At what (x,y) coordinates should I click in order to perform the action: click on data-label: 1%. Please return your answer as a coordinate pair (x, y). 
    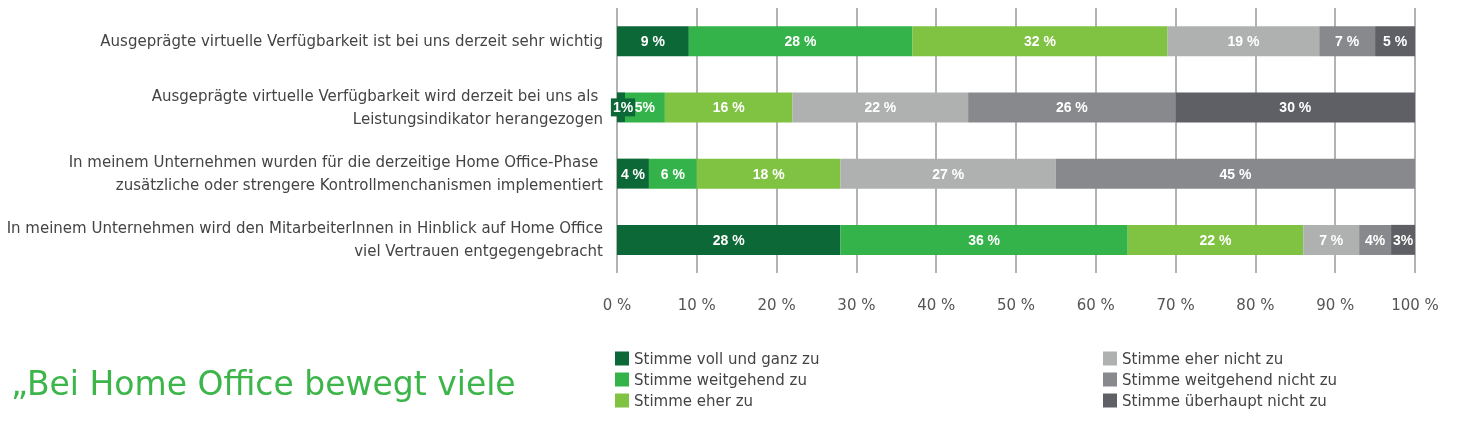
    Looking at the image, I should click on (623, 107).